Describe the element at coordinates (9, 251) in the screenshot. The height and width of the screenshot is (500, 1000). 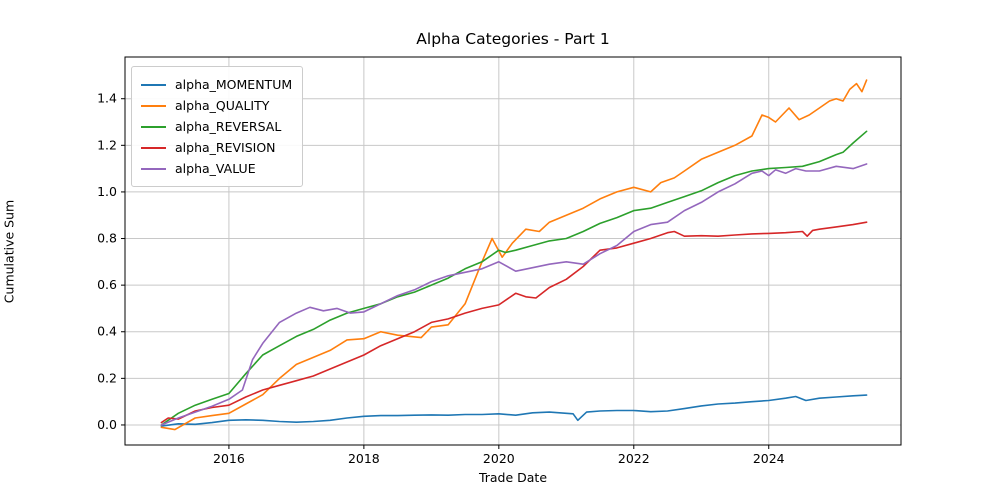
I see `y-axis-label: Cumulative Sum` at that location.